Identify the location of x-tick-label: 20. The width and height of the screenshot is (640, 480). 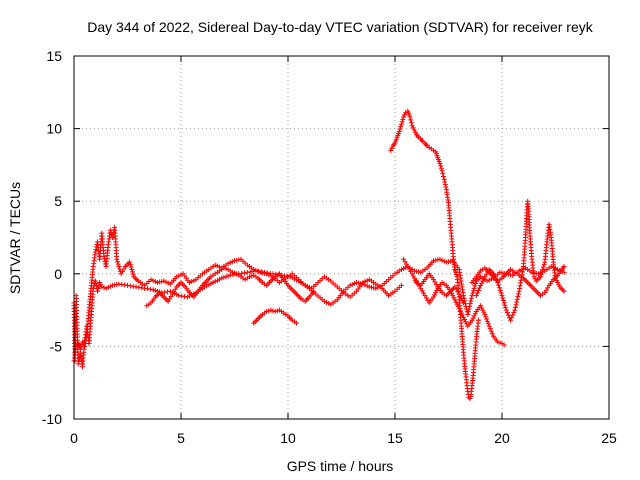
(502, 438).